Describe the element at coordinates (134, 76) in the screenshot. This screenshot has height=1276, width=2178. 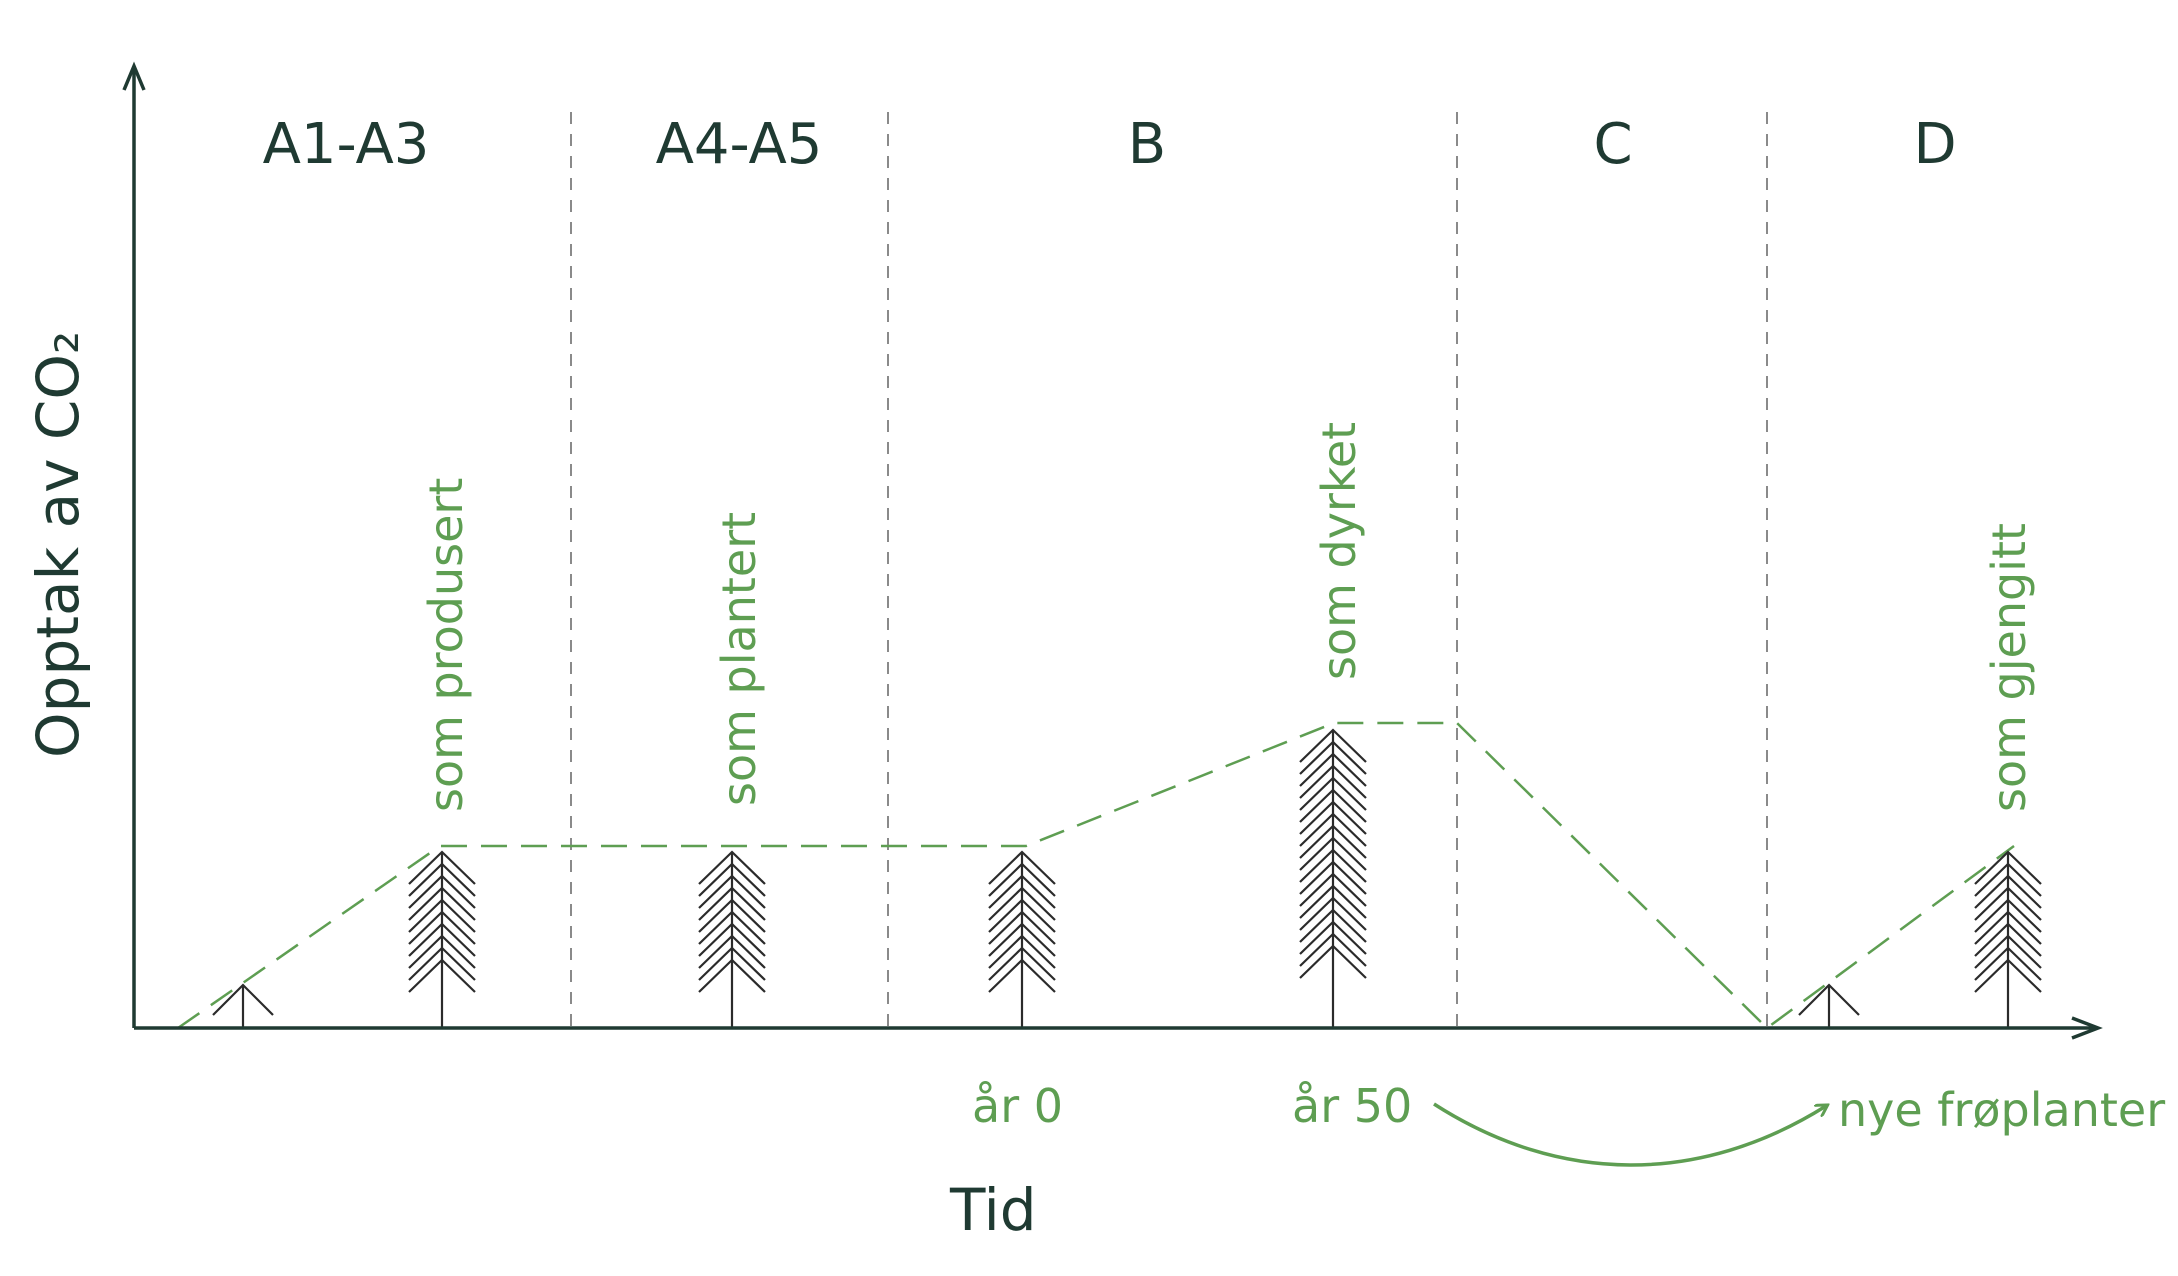
I see `y-axis-arrow-icon` at that location.